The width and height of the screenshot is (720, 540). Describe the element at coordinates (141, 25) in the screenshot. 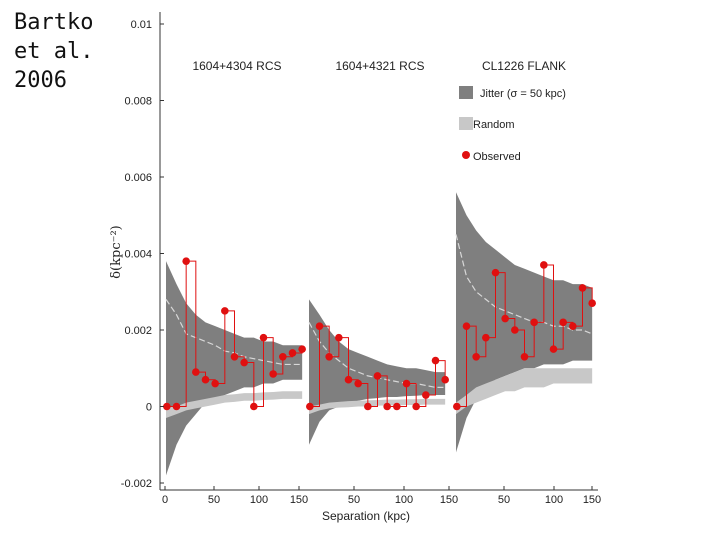

I see `y-tick-label: 0.01` at that location.